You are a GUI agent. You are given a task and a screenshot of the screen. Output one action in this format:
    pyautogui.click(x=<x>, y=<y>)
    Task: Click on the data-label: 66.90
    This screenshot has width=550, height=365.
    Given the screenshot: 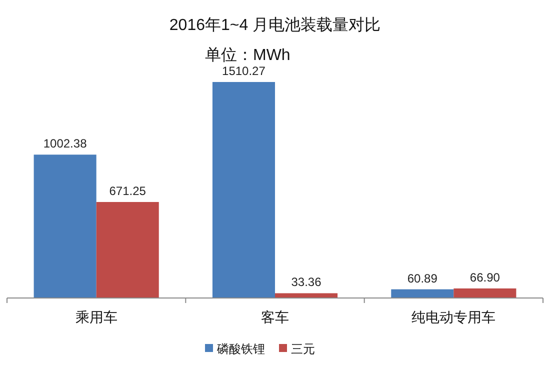 What is the action you would take?
    pyautogui.click(x=485, y=277)
    